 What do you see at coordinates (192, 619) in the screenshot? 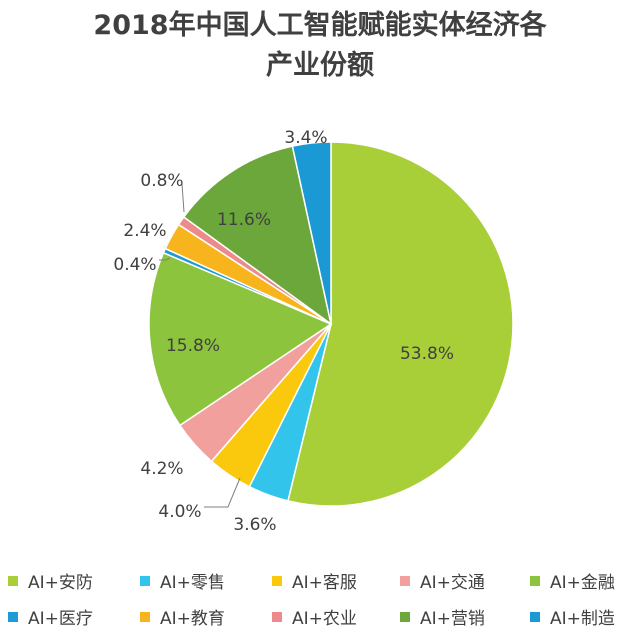
I see `legend-label: AI+教育` at bounding box center [192, 619].